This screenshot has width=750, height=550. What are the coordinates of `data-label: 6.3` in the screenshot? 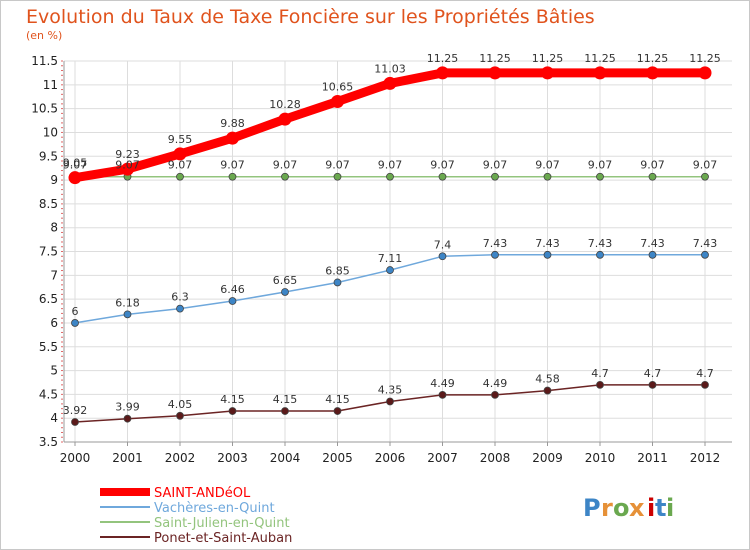 It's located at (180, 297).